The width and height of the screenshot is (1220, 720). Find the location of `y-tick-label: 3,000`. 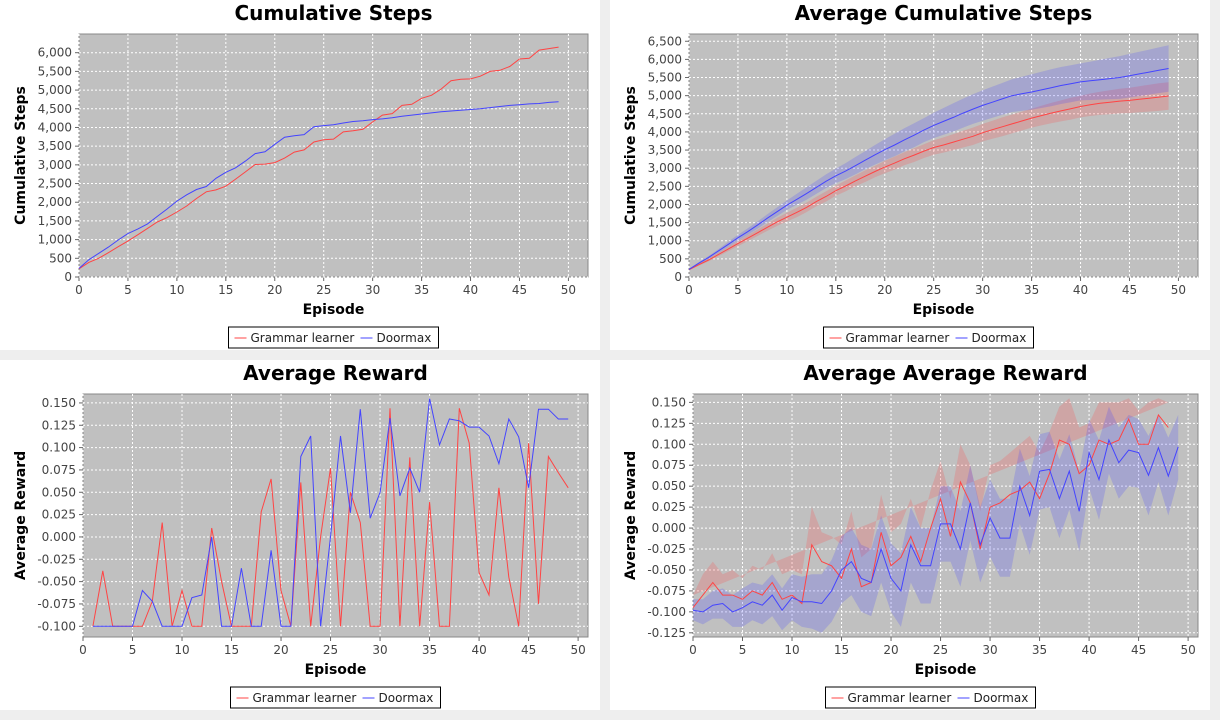

y-tick-label: 3,000 is located at coordinates (55, 165).